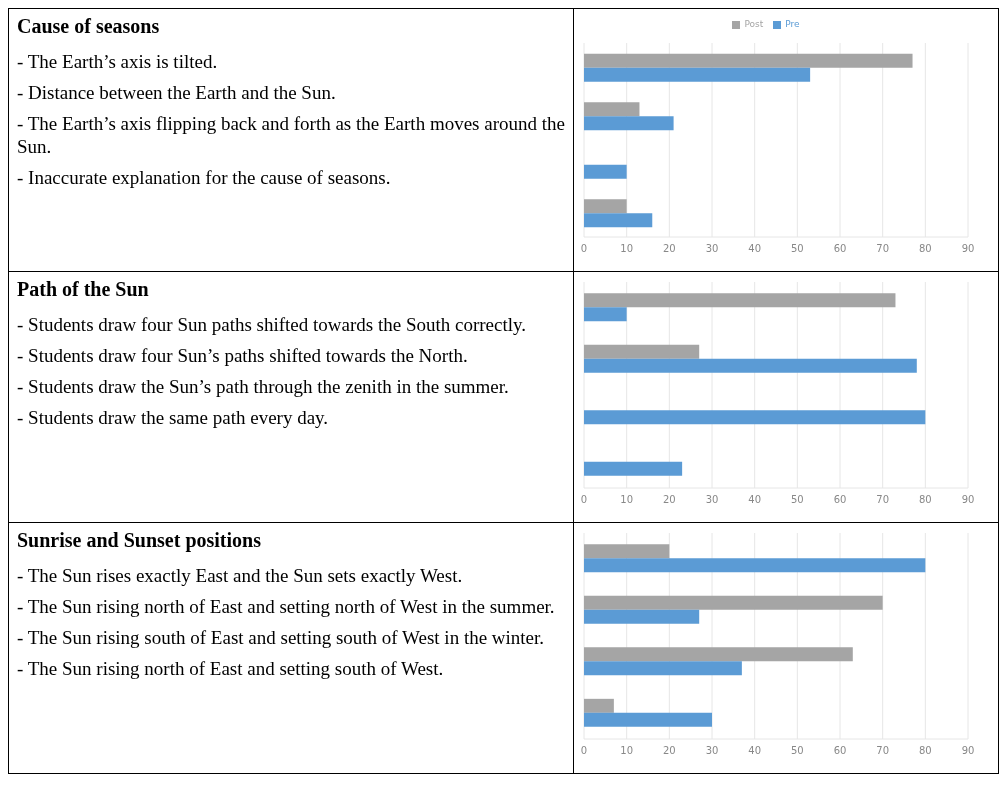 The image size is (1006, 801). I want to click on text: - The Sun rises exactly East and the Sun sets exactly West., so click(240, 575).